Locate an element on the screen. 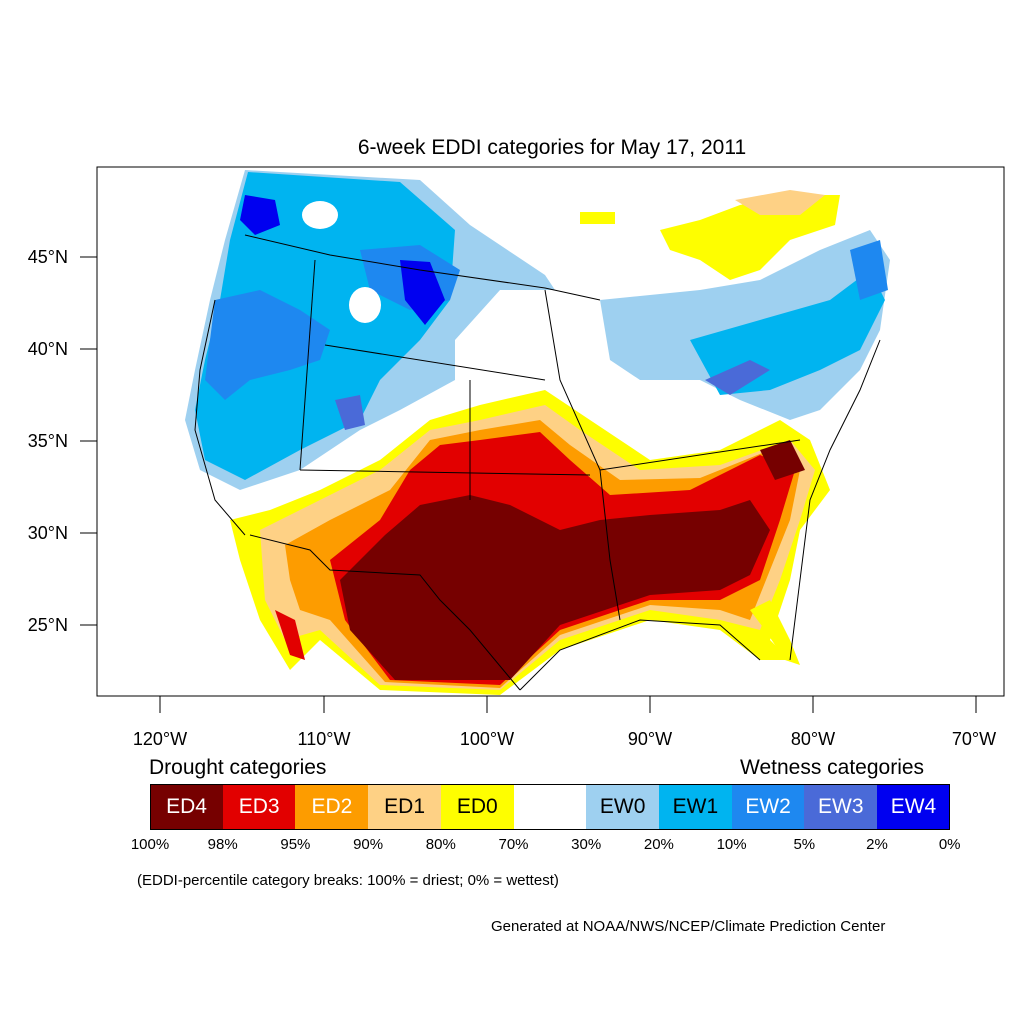  break-label: 80% is located at coordinates (440, 844).